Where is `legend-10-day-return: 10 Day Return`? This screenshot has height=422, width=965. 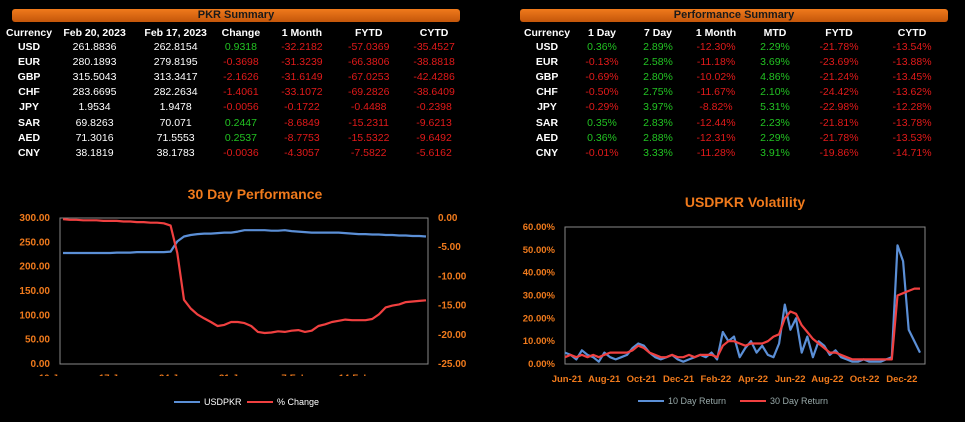 legend-10-day-return: 10 Day Return is located at coordinates (682, 401).